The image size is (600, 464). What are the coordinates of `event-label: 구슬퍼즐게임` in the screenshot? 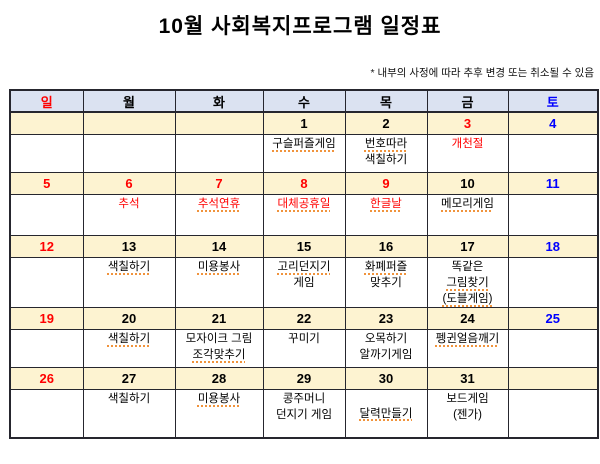 It's located at (304, 144).